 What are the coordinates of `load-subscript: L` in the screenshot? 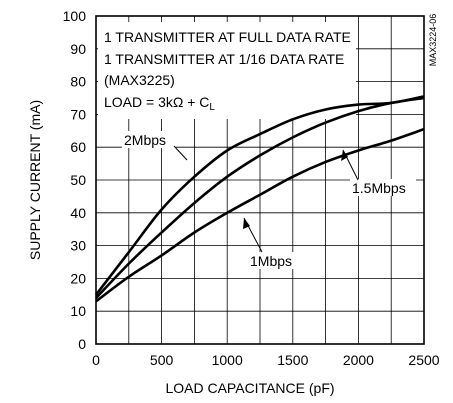 It's located at (212, 107).